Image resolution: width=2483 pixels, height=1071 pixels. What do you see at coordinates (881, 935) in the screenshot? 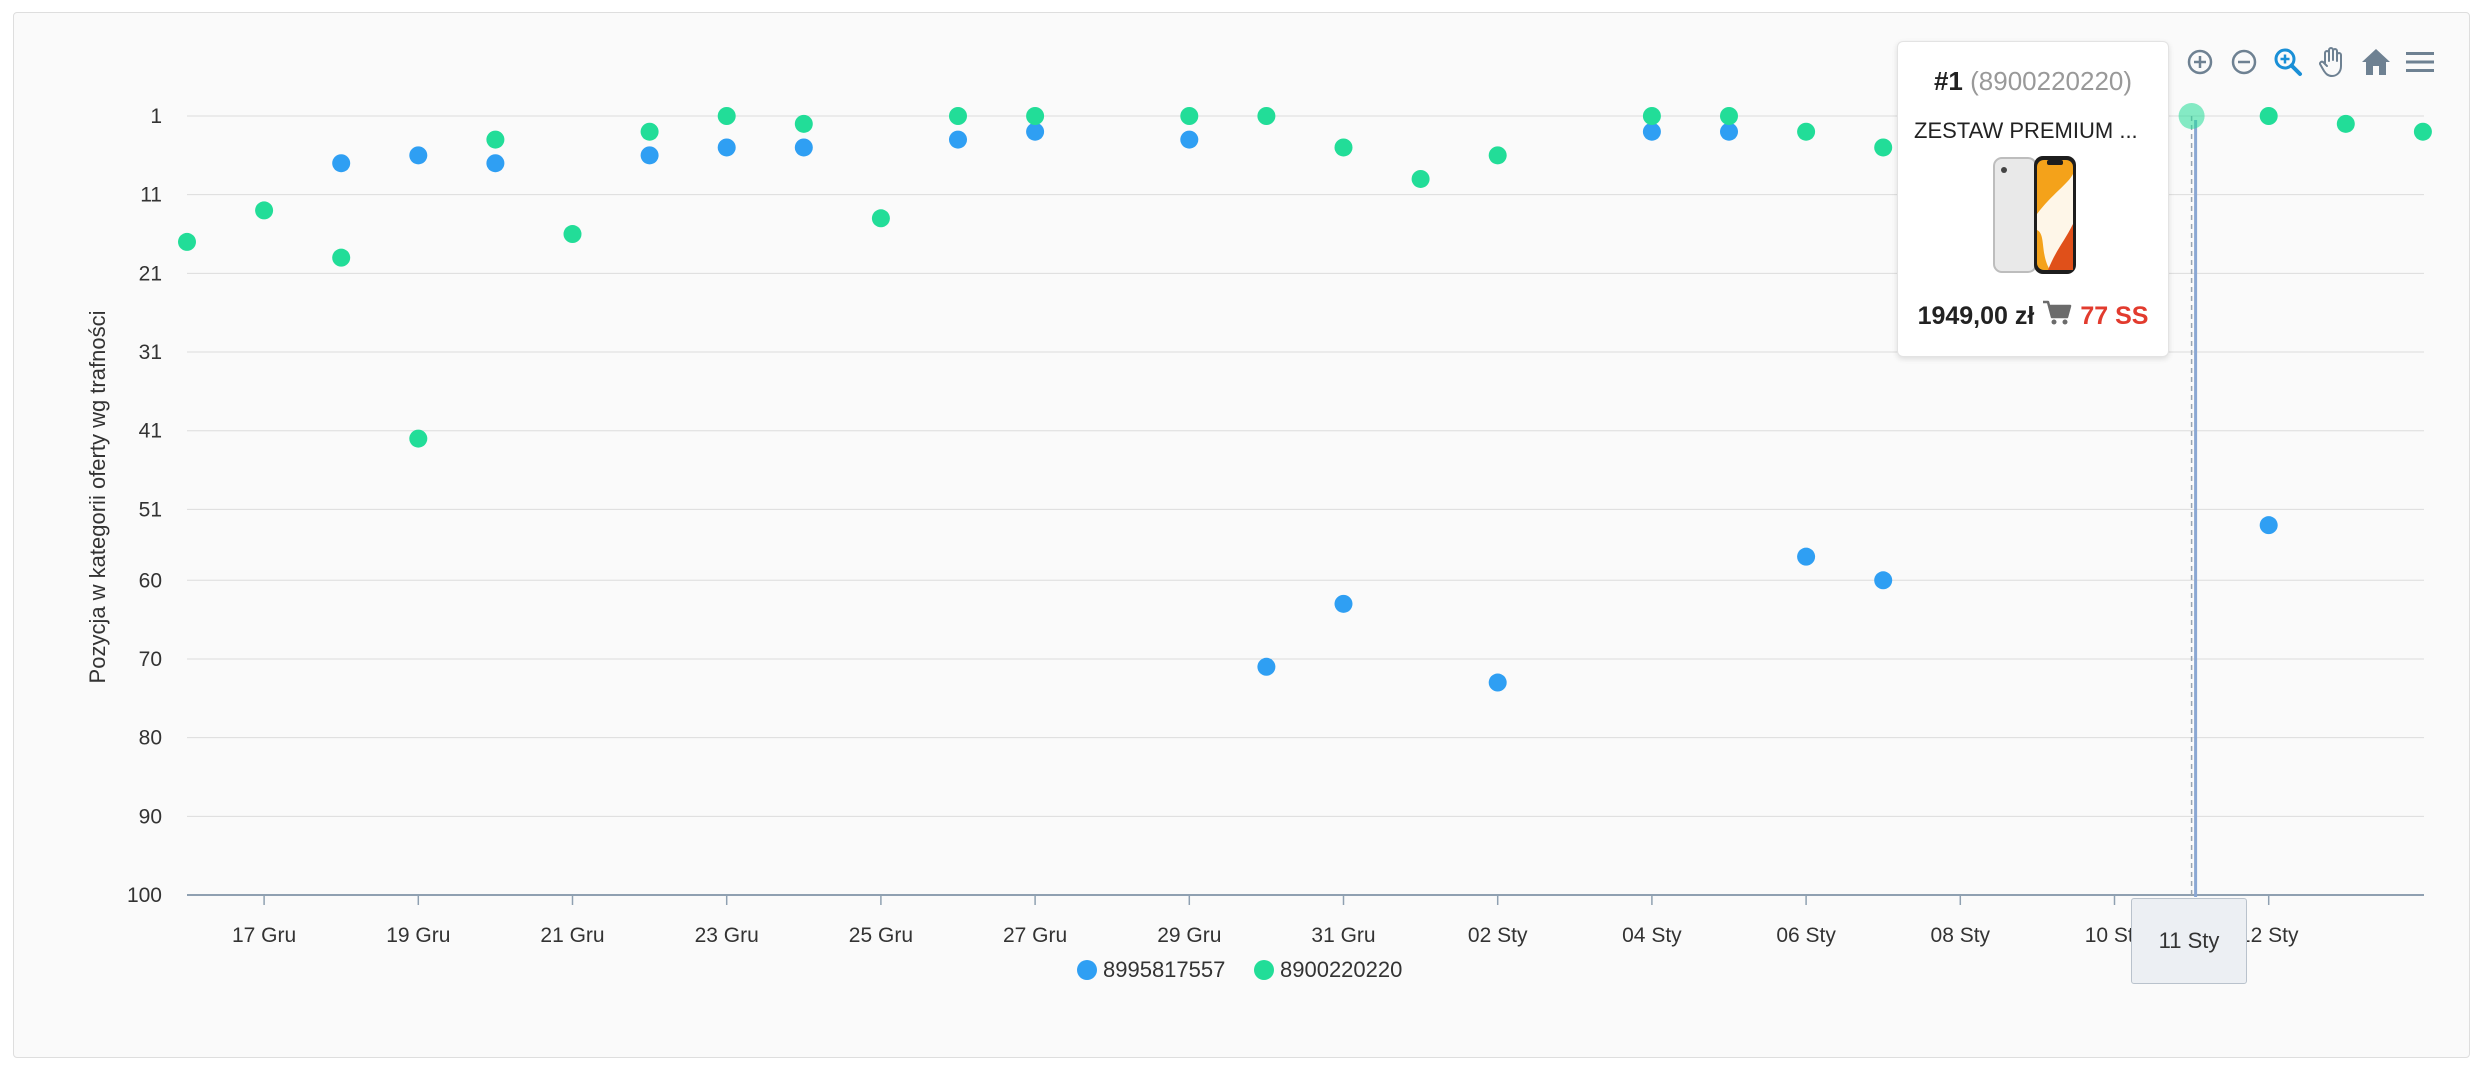
I see `x-tick-label: 25 Gru` at bounding box center [881, 935].